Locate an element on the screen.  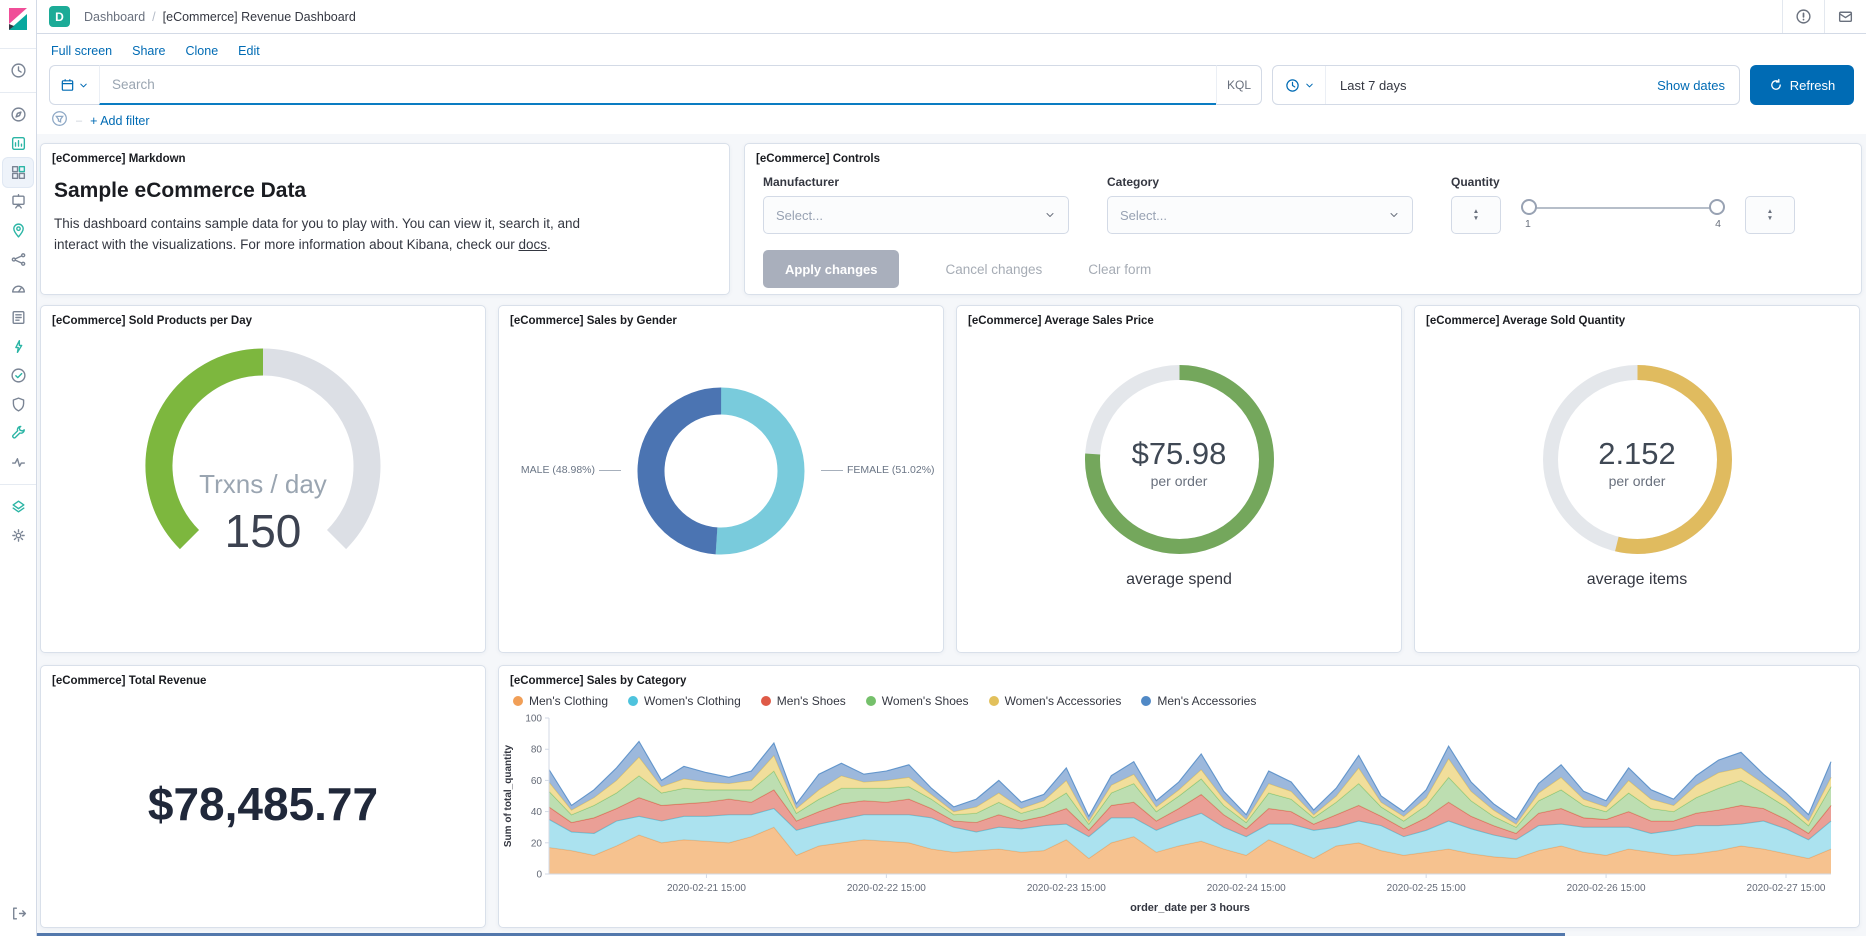
breadcrumb-dashboard: Dashboard is located at coordinates (115, 16).